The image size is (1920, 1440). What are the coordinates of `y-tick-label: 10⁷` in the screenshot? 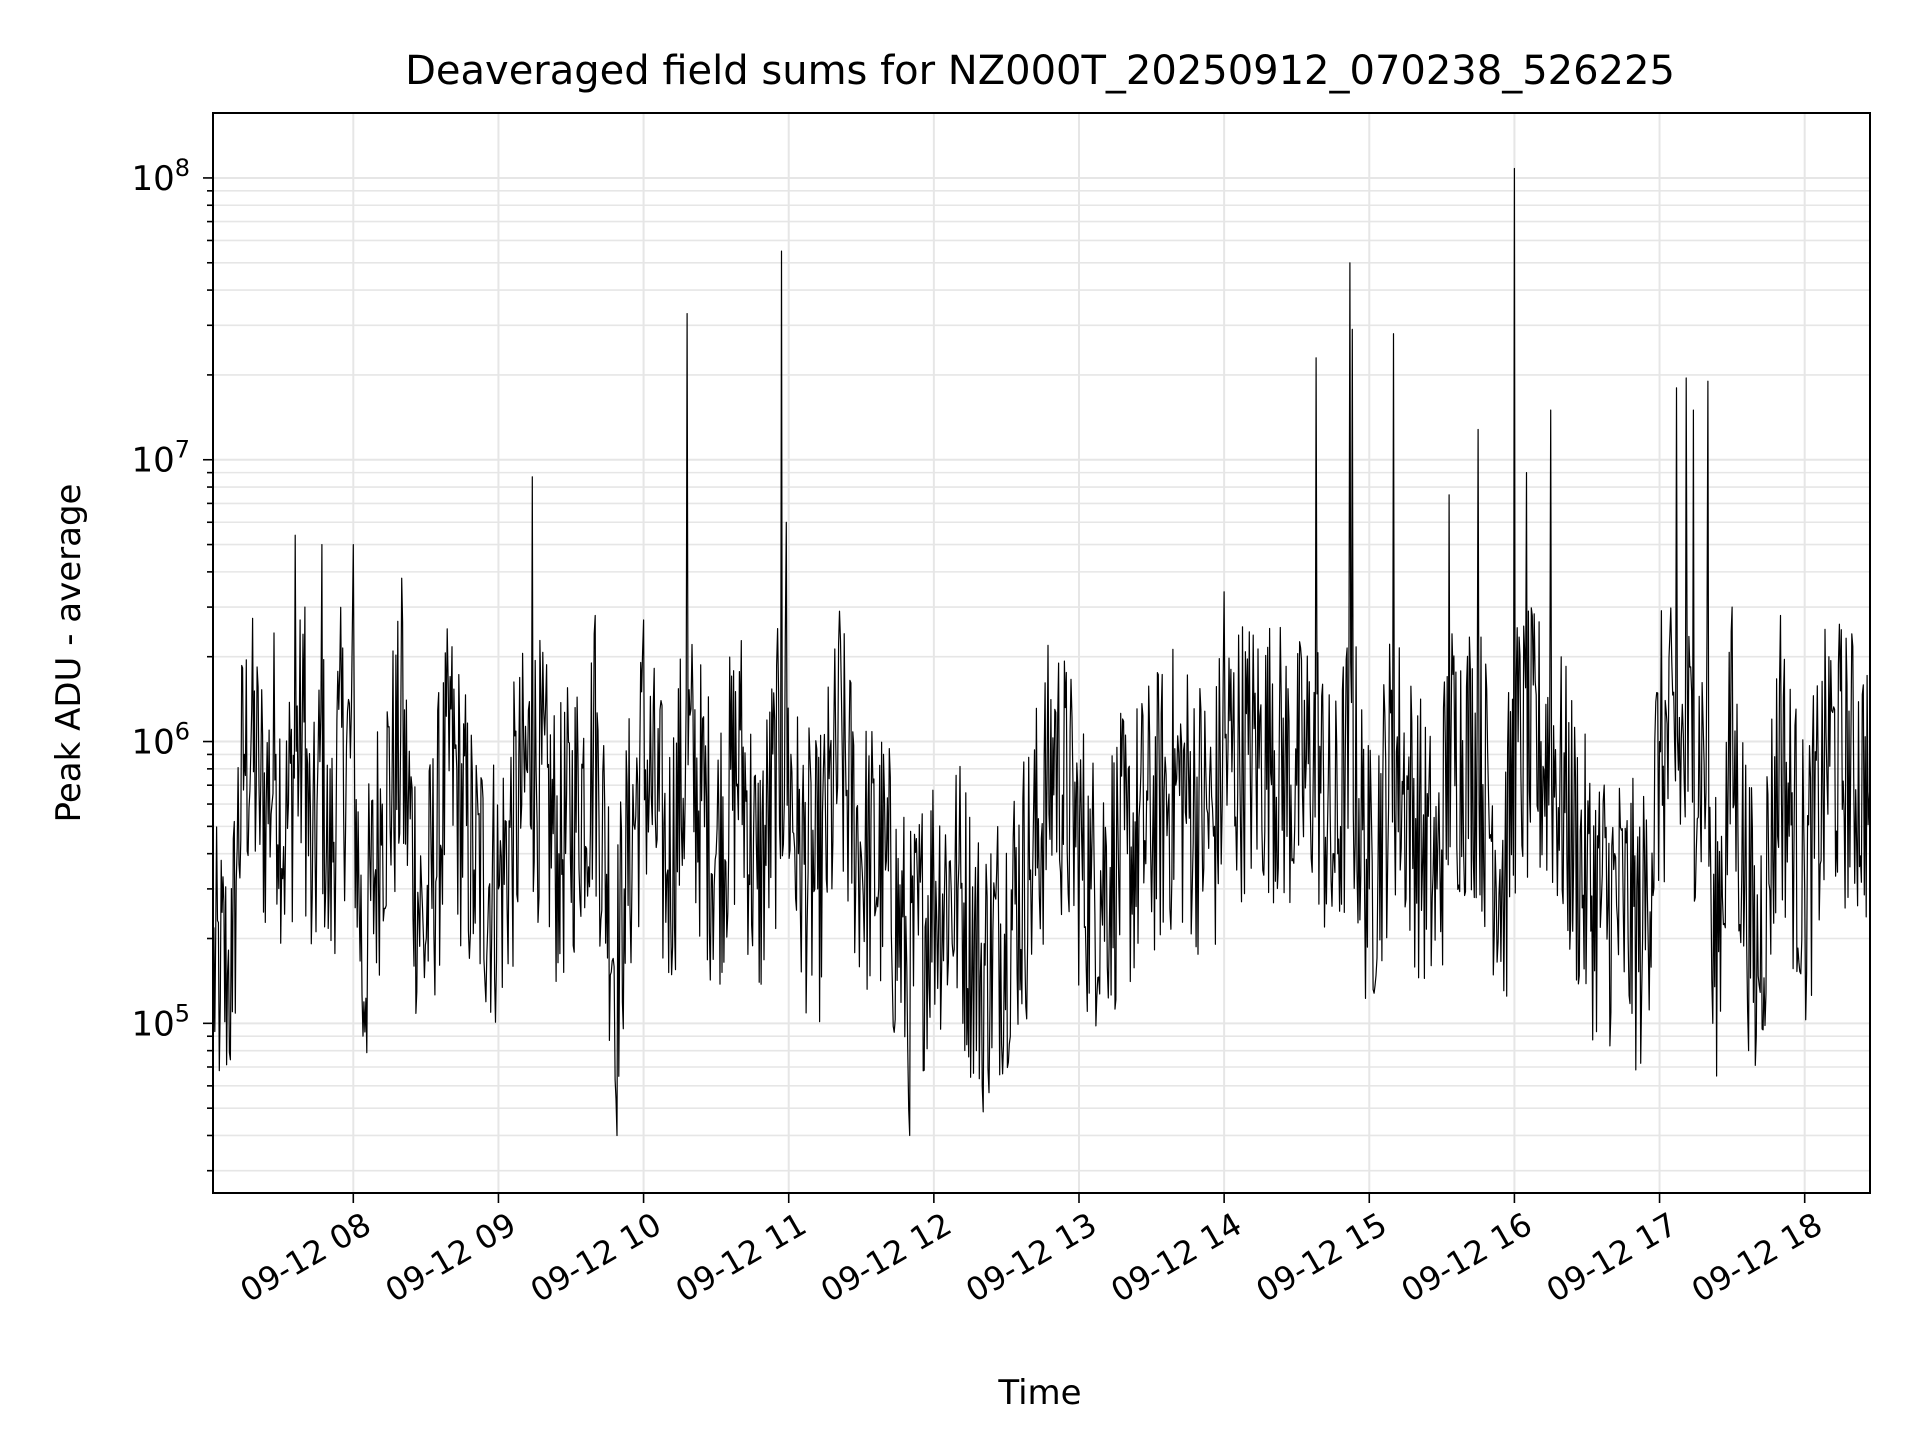 It's located at (160, 458).